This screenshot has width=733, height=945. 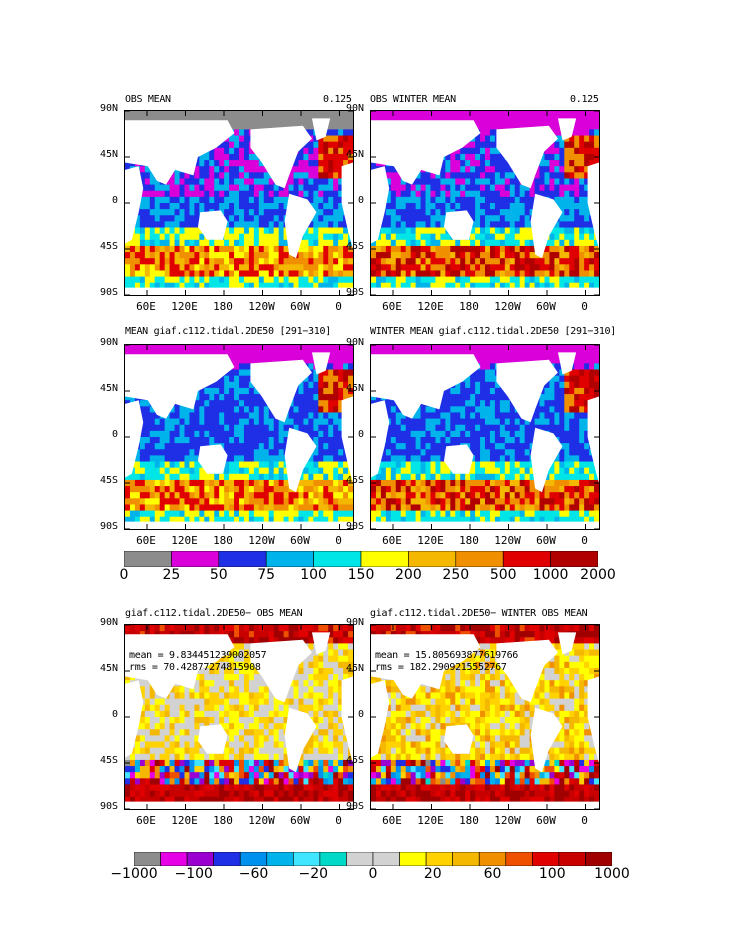 I want to click on panel-title: giaf.c112.tidal.2DE50− OBS MEAN, so click(x=214, y=613).